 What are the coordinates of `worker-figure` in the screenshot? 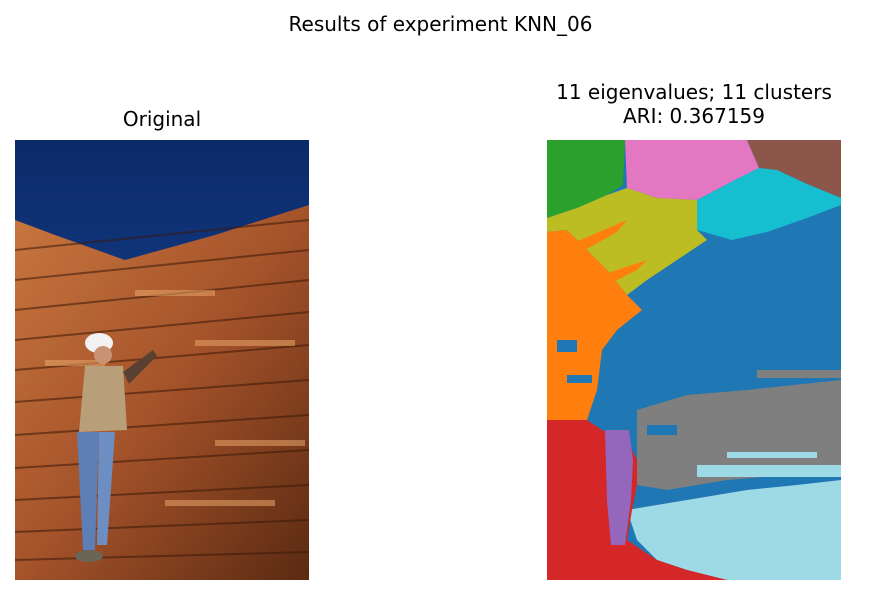 It's located at (116, 447).